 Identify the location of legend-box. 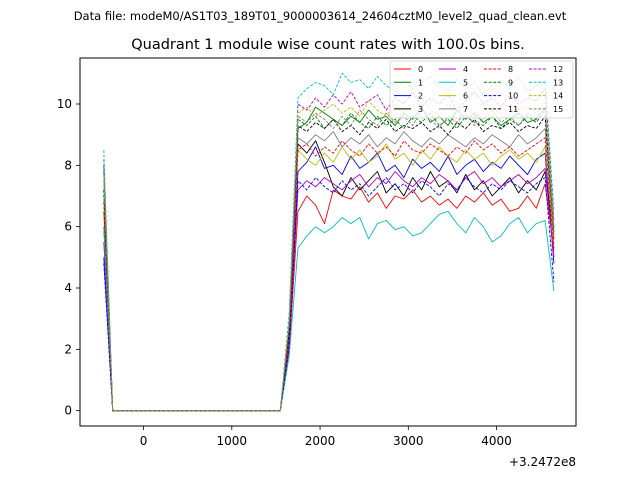
(481, 89).